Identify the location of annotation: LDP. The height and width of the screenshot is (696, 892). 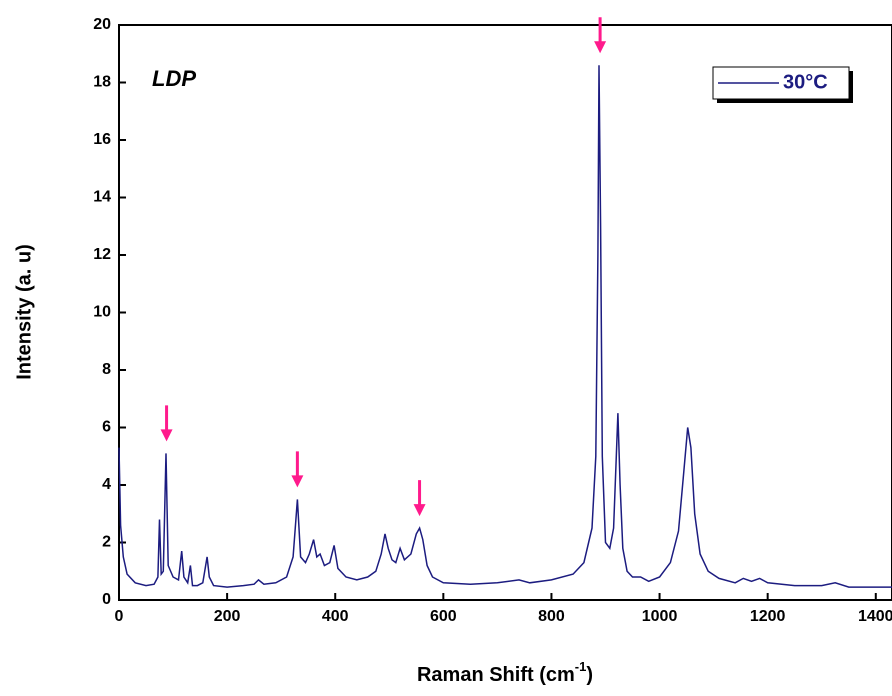
(174, 78).